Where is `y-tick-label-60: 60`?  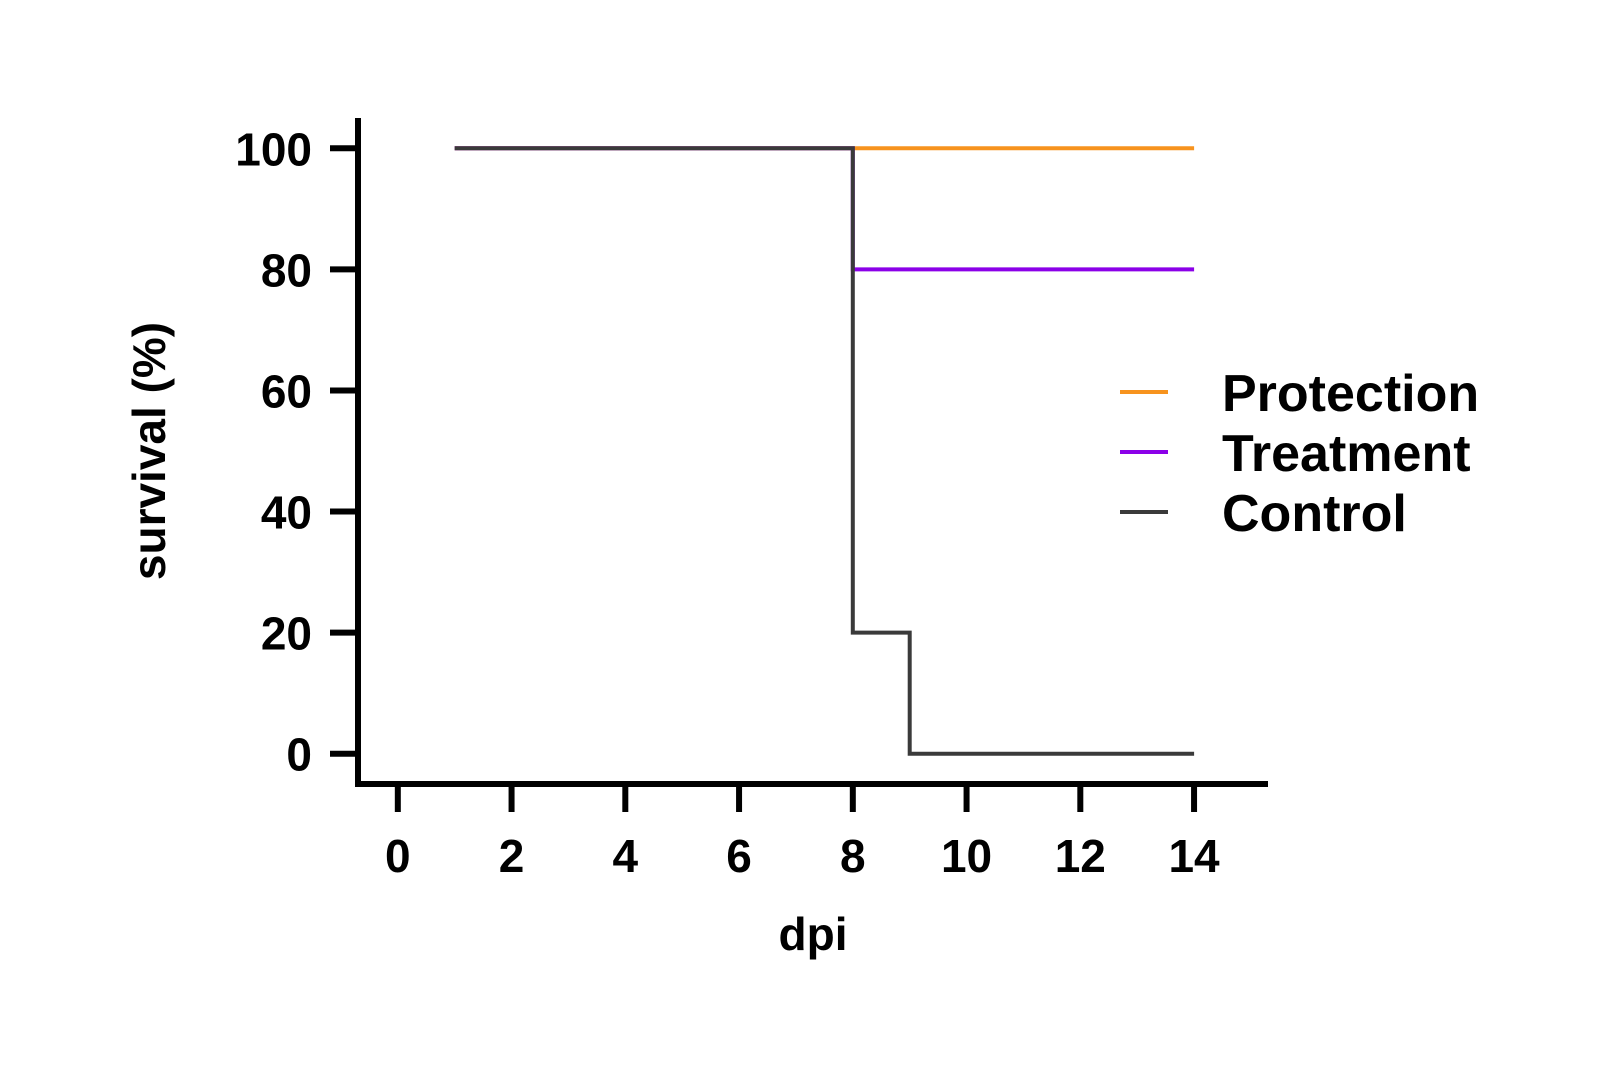
y-tick-label-60: 60 is located at coordinates (286, 391).